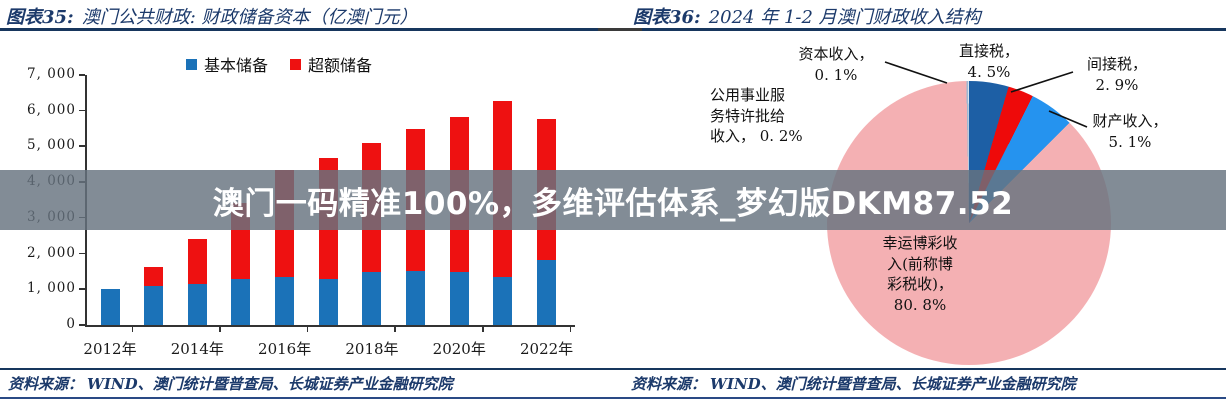 The image size is (1226, 400). Describe the element at coordinates (46, 384) in the screenshot. I see `left-source-label: 资料来源：` at that location.